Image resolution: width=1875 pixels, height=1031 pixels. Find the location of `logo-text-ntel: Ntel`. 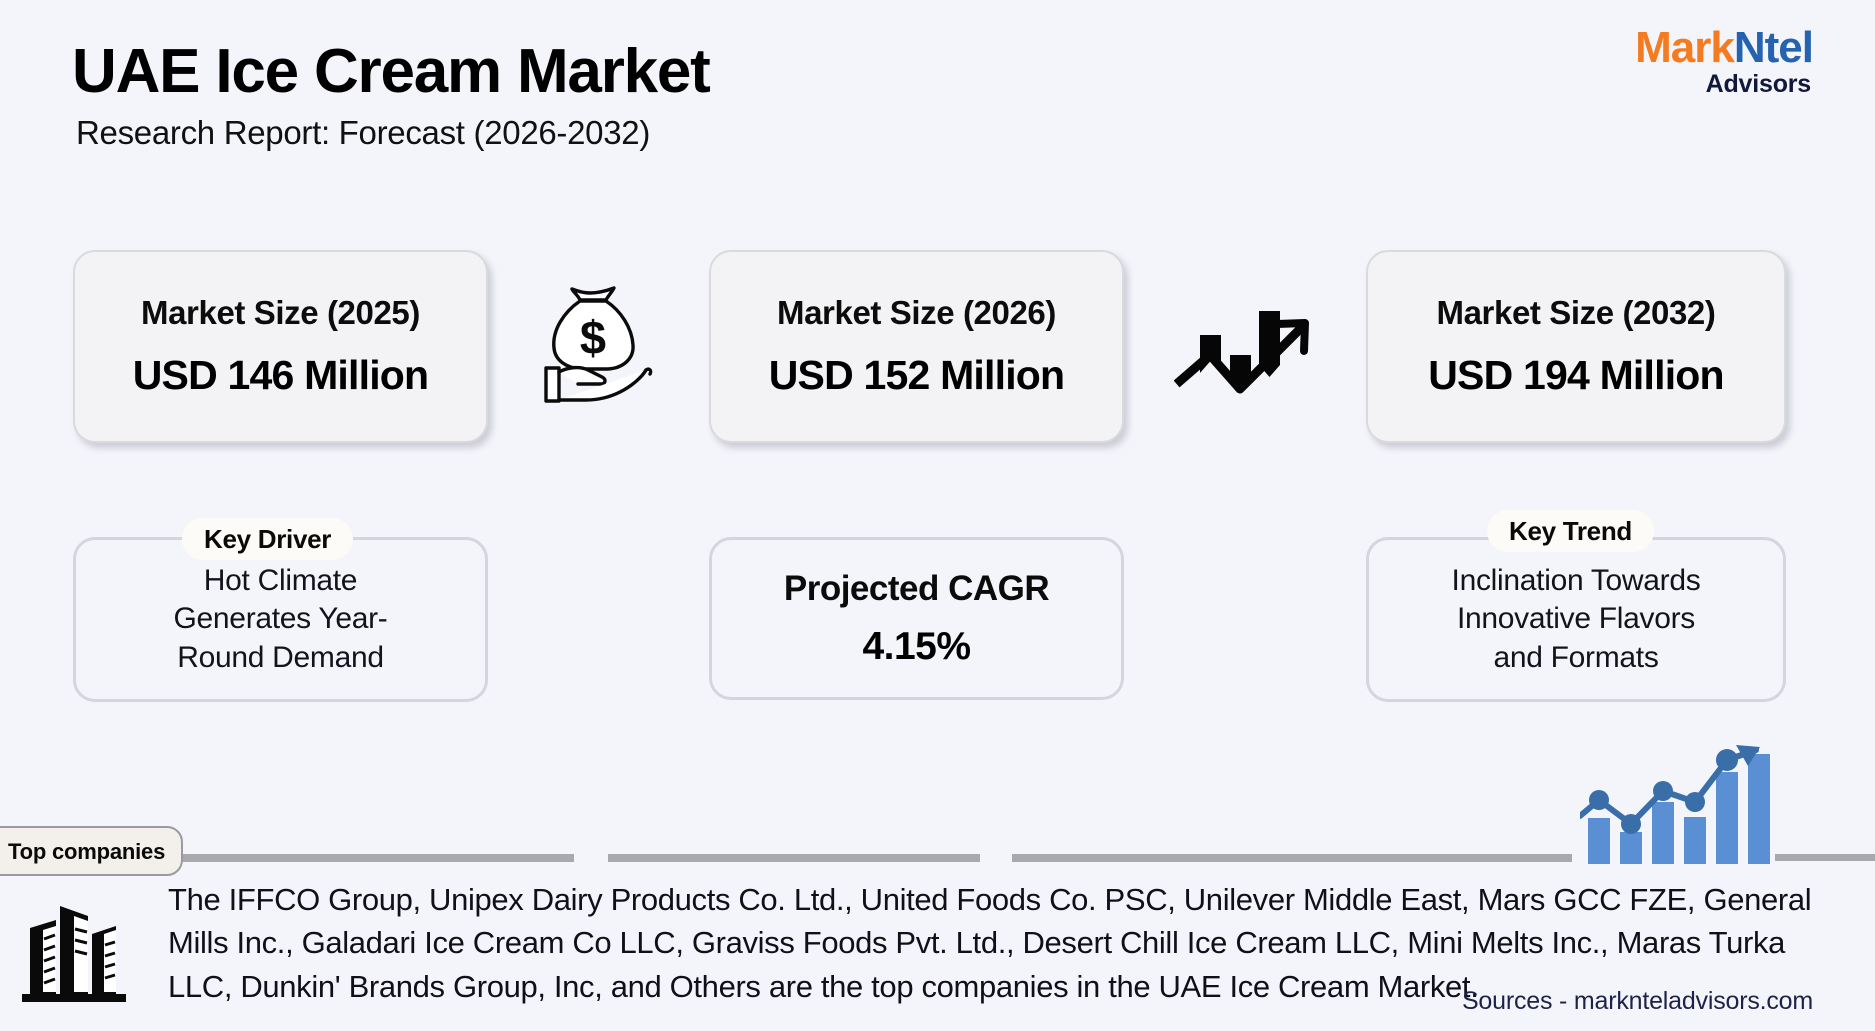

logo-text-ntel: Ntel is located at coordinates (1773, 47).